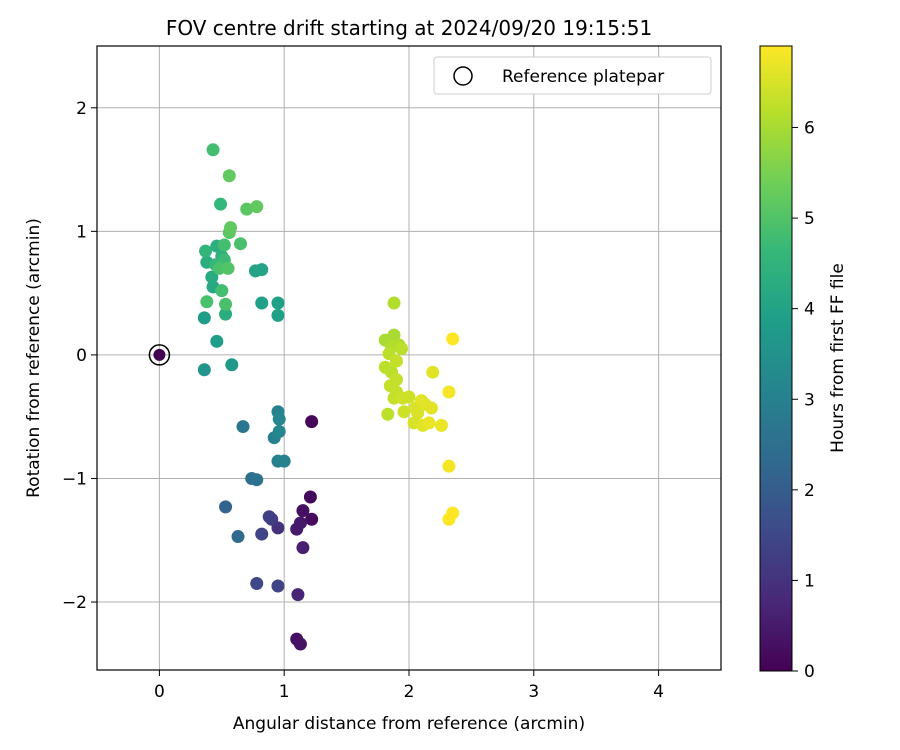 This screenshot has height=750, width=900. Describe the element at coordinates (809, 129) in the screenshot. I see `colorbar-tick-label: 6` at that location.